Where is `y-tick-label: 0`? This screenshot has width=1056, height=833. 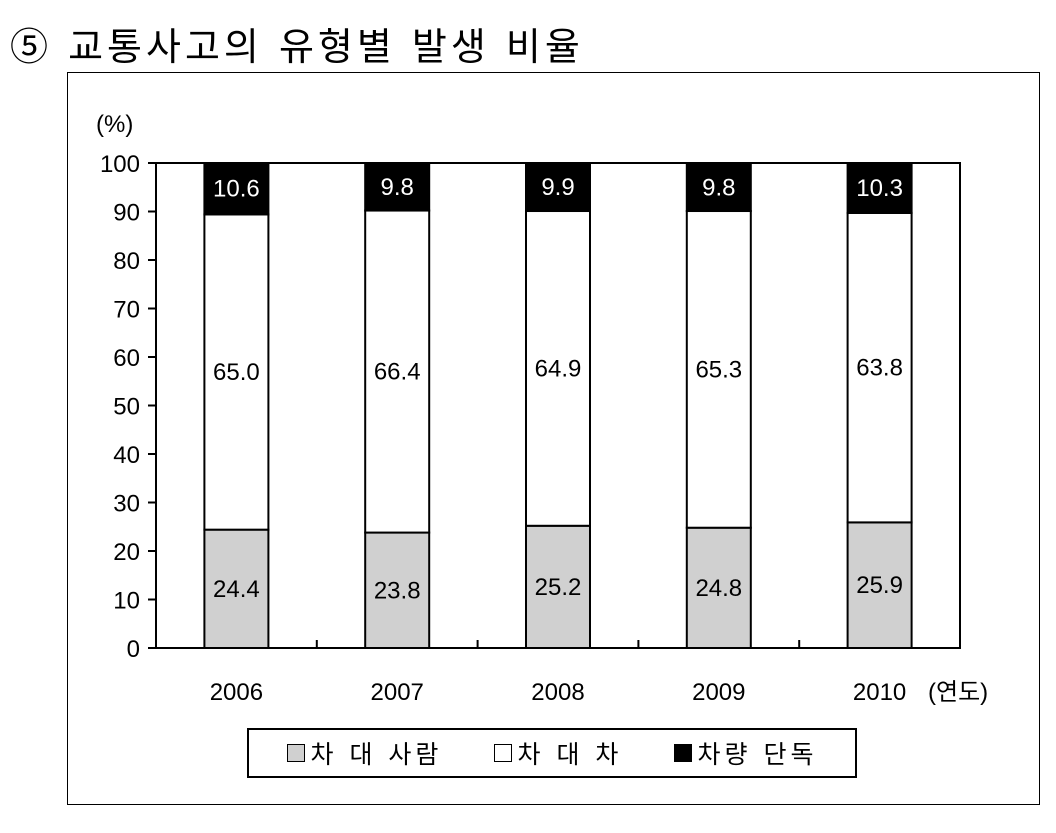
y-tick-label: 0 is located at coordinates (133, 649).